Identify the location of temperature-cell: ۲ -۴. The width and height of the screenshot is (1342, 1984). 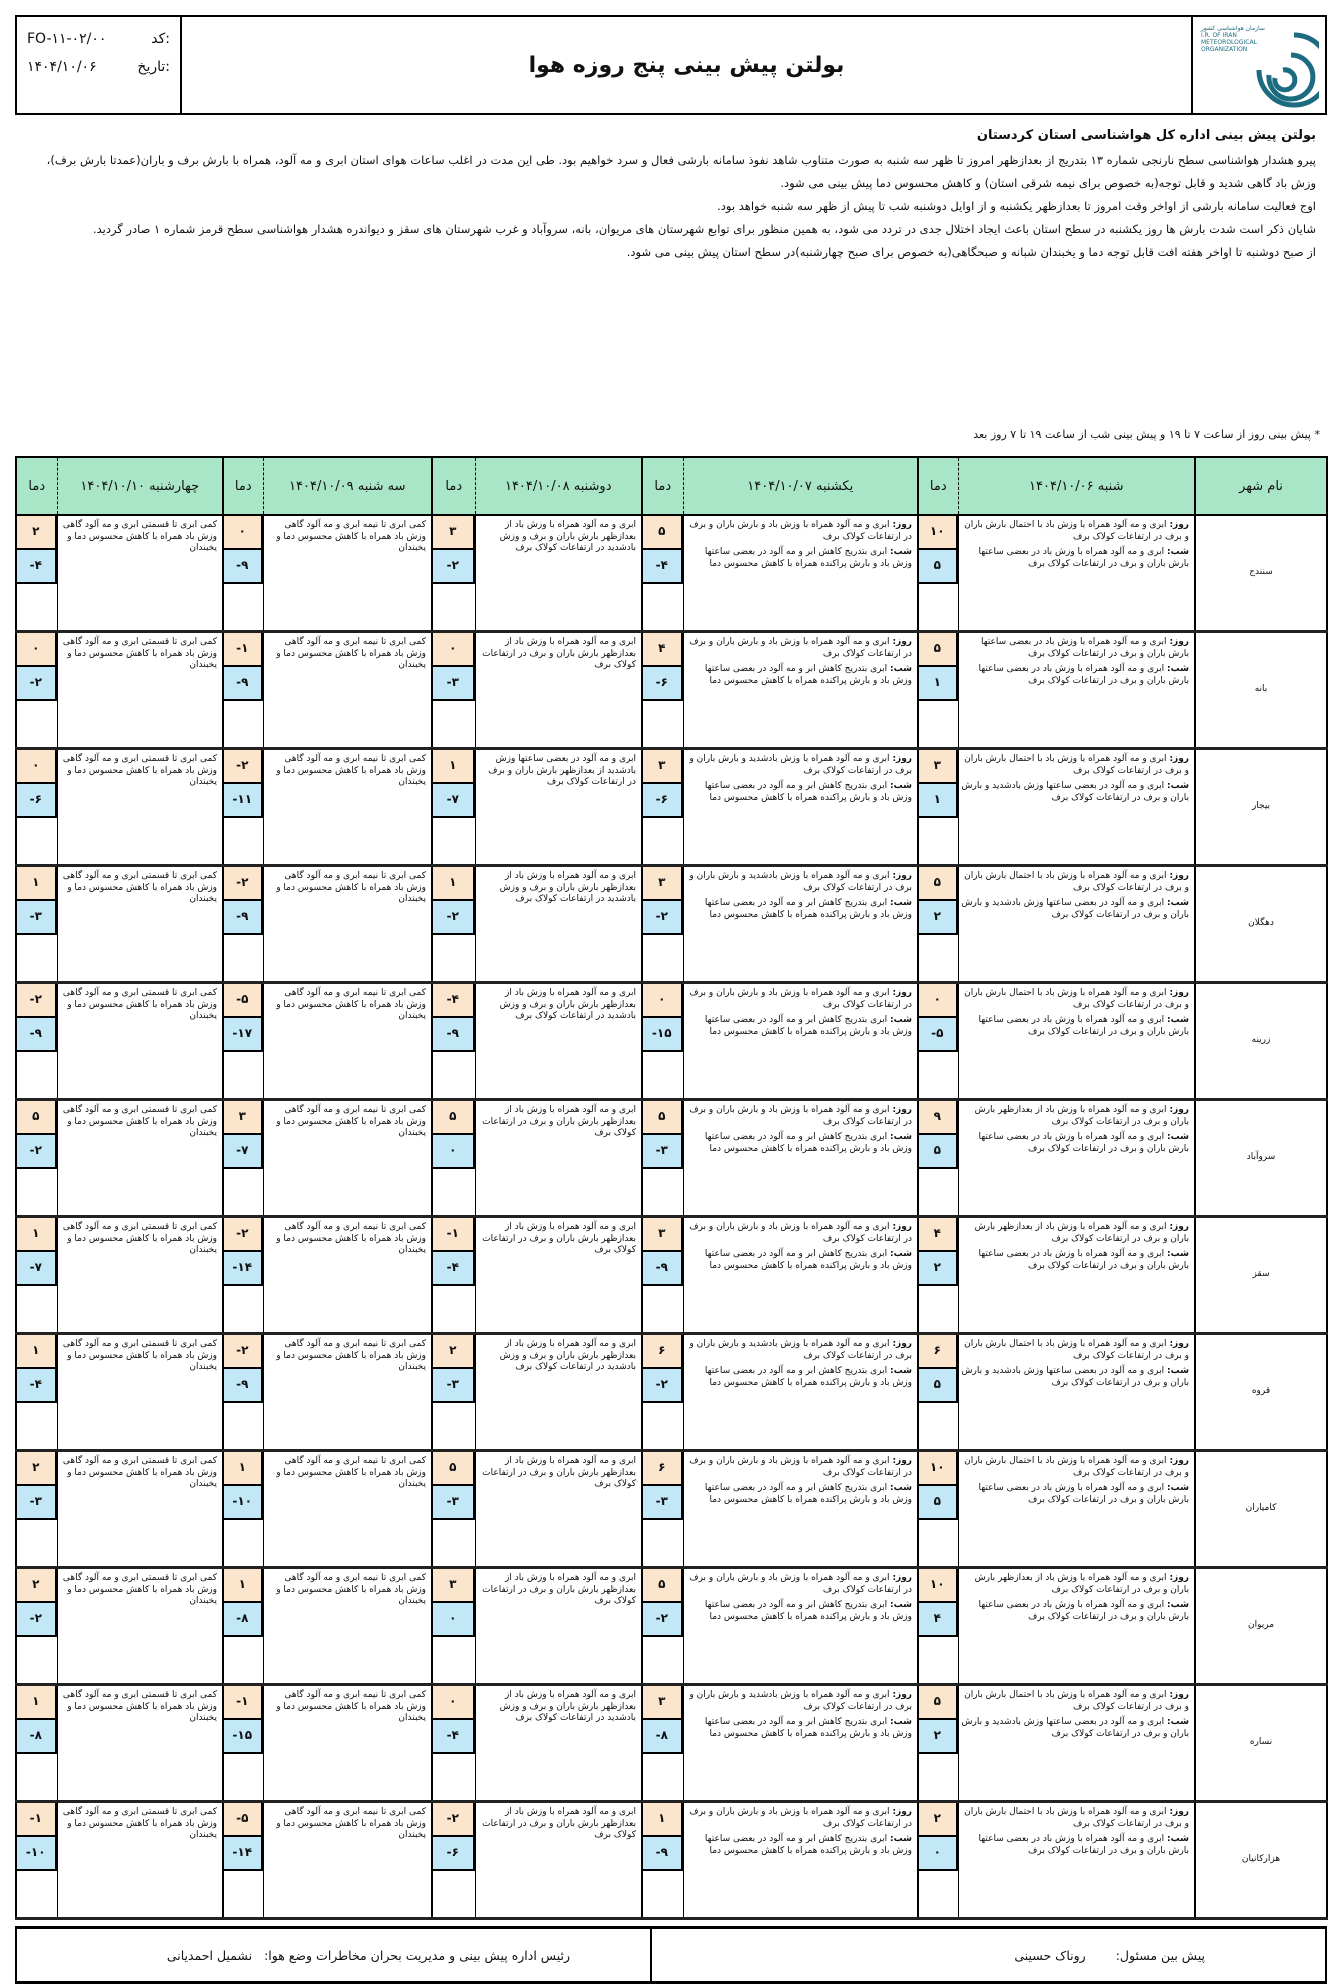
(36, 574).